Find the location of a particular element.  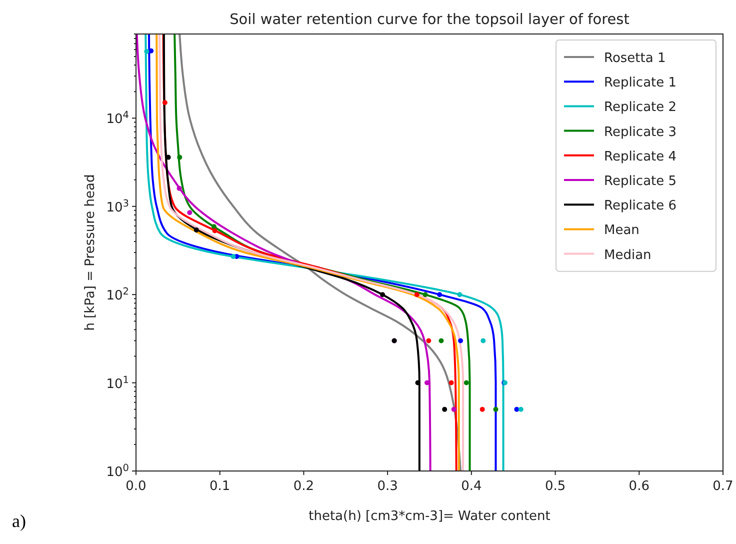

x-axis-title: theta(h) [cm3*cm-3]= Water content is located at coordinates (429, 516).